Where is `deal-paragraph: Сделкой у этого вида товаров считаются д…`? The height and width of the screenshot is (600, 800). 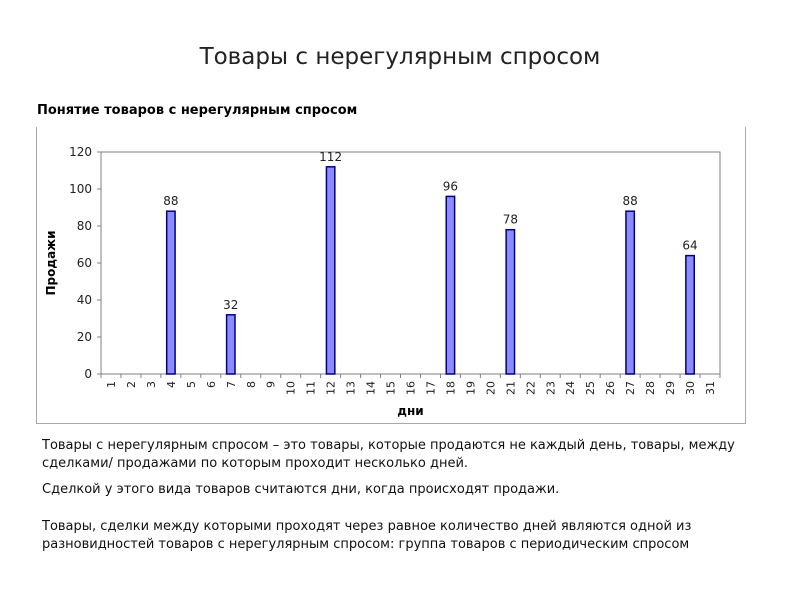 deal-paragraph: Сделкой у этого вида товаров считаются д… is located at coordinates (301, 489).